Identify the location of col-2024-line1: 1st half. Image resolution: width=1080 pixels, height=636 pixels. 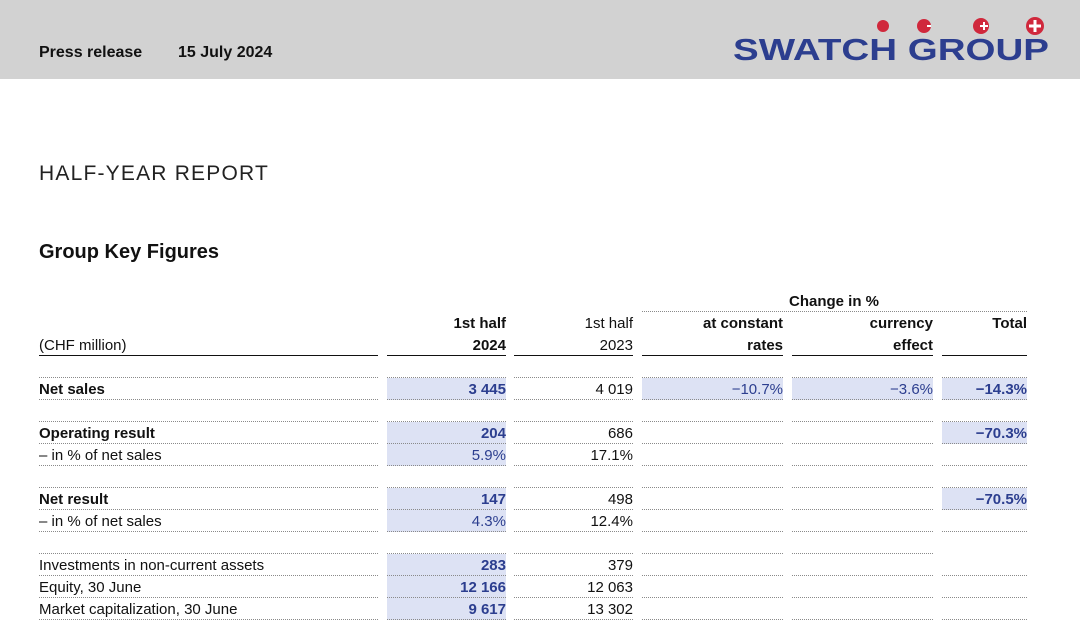
(479, 323).